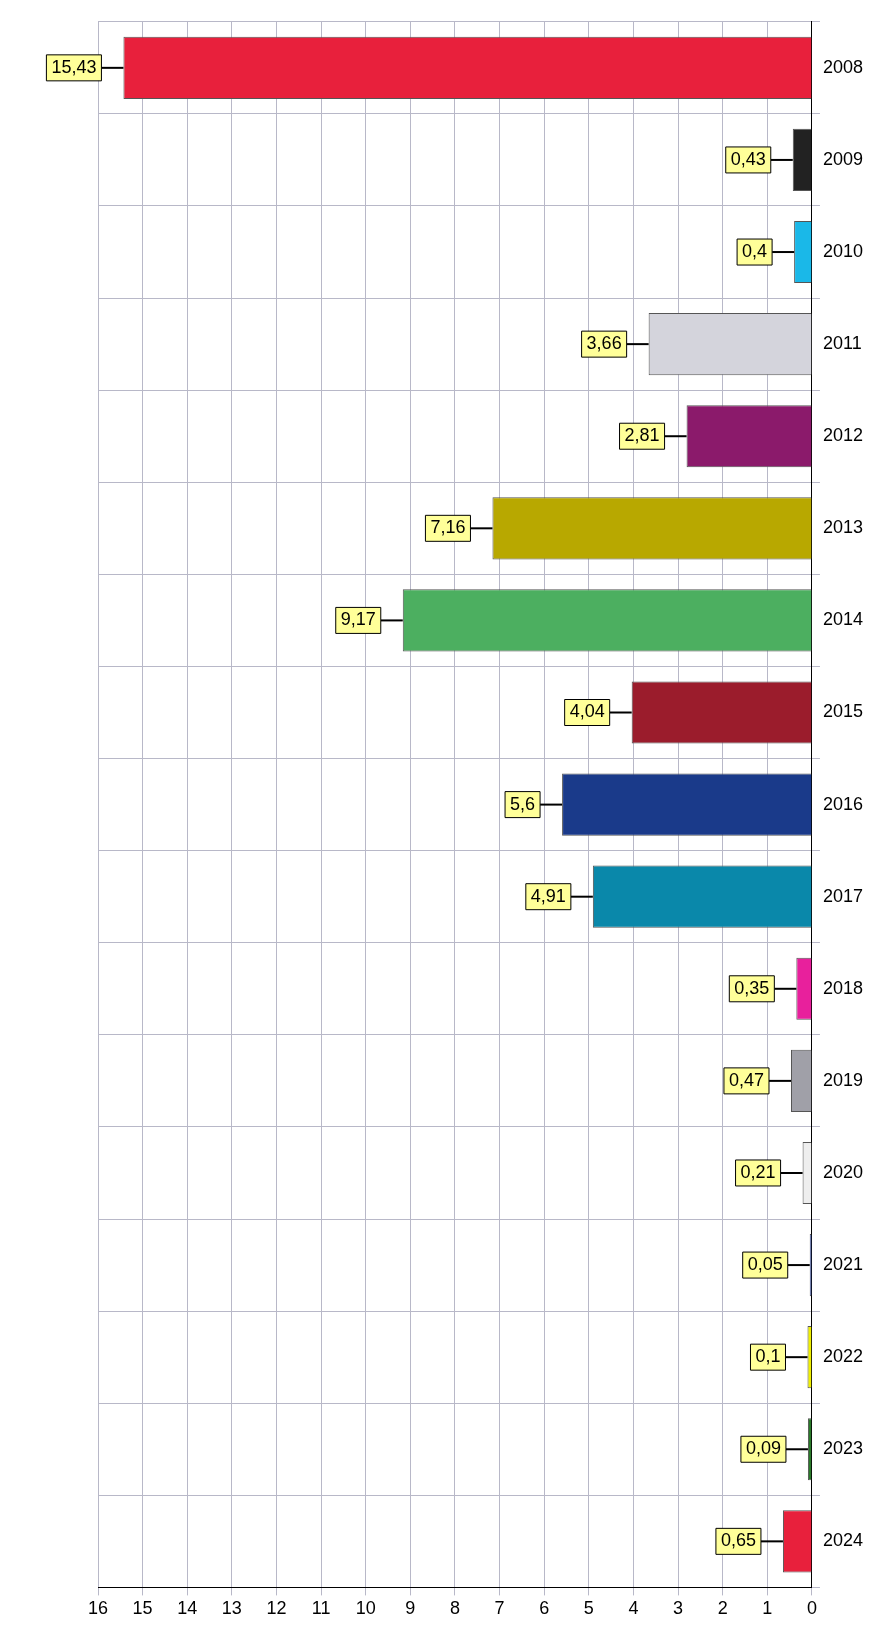 The height and width of the screenshot is (1647, 887). What do you see at coordinates (187, 1608) in the screenshot?
I see `x-tick-label: 14` at bounding box center [187, 1608].